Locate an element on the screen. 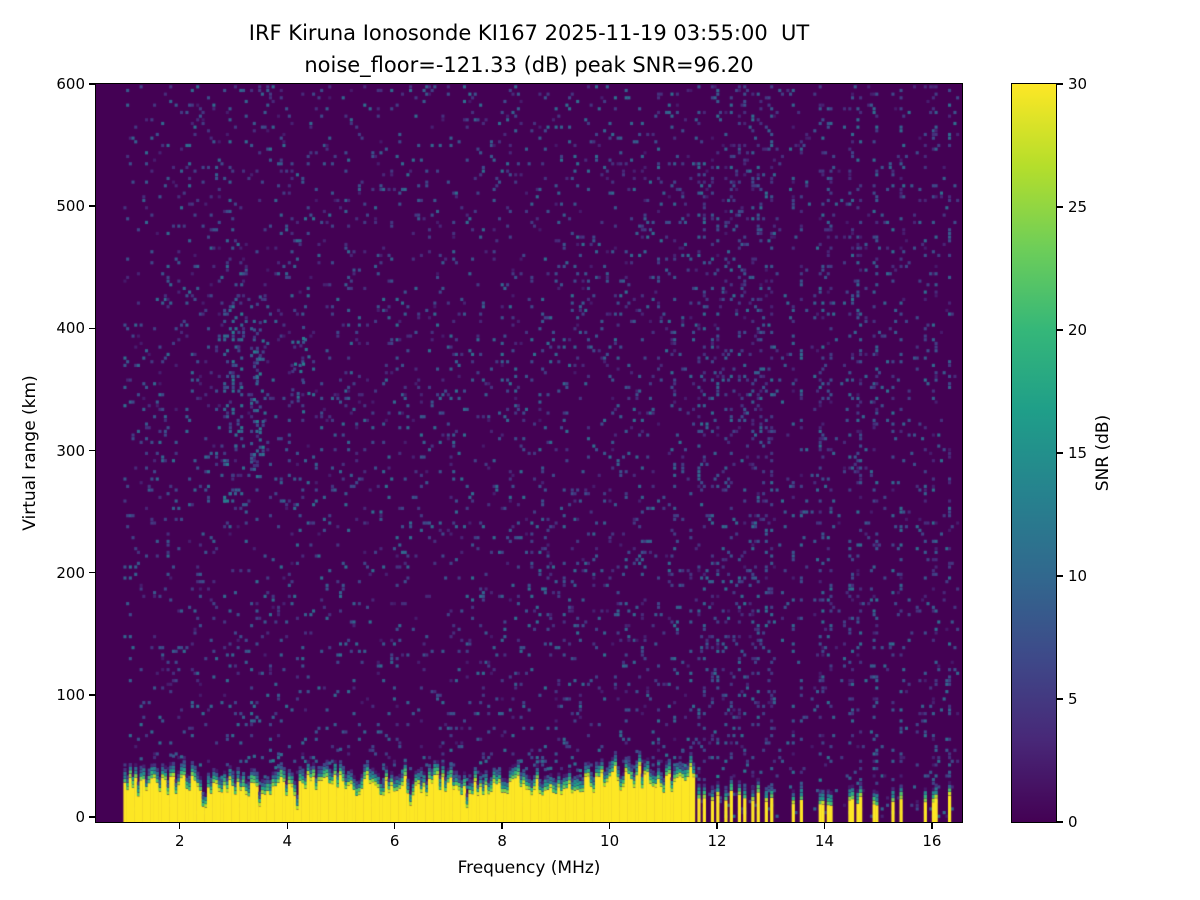  y-tick-label: 100 is located at coordinates (70, 694).